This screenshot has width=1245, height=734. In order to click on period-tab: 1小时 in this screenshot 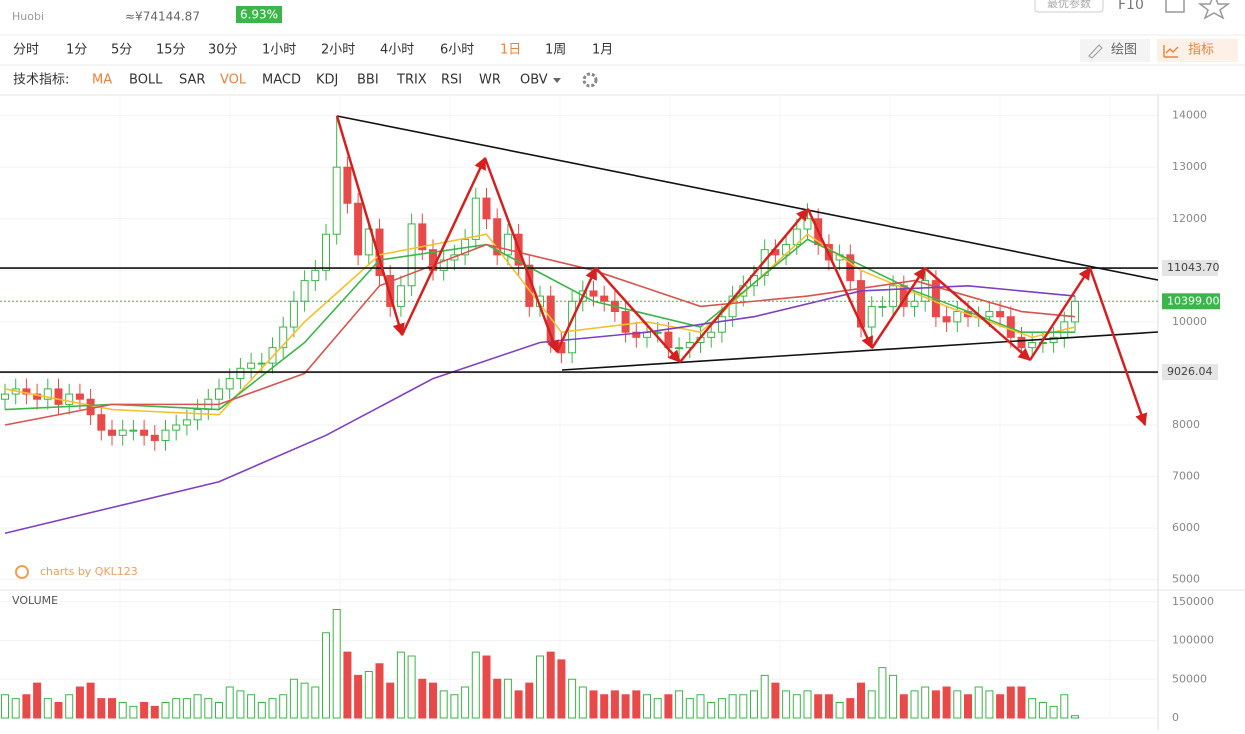, I will do `click(279, 50)`.